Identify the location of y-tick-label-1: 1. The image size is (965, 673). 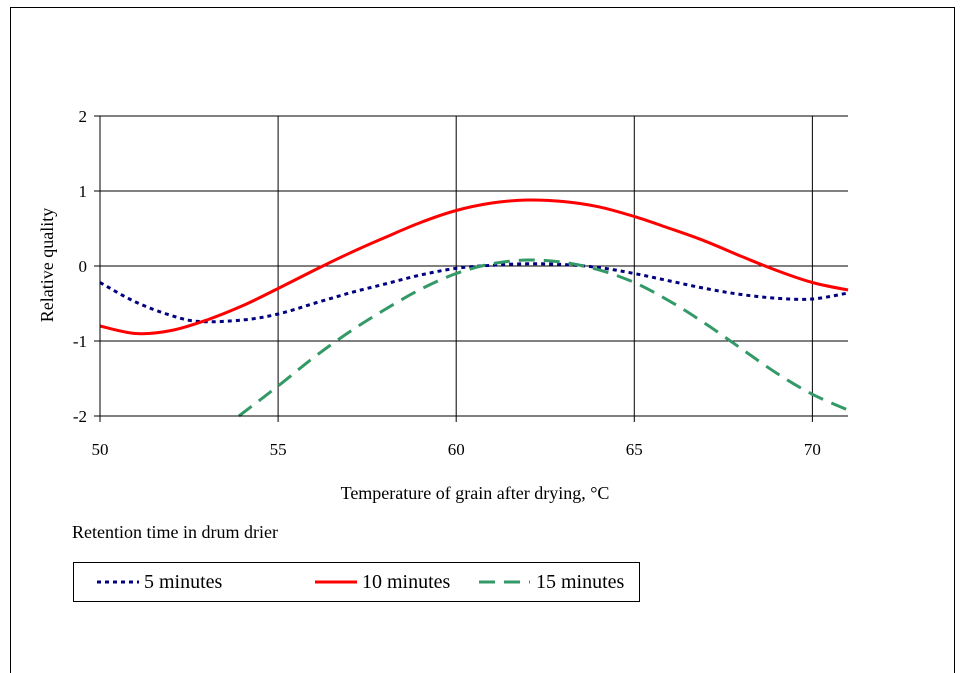
(83, 191).